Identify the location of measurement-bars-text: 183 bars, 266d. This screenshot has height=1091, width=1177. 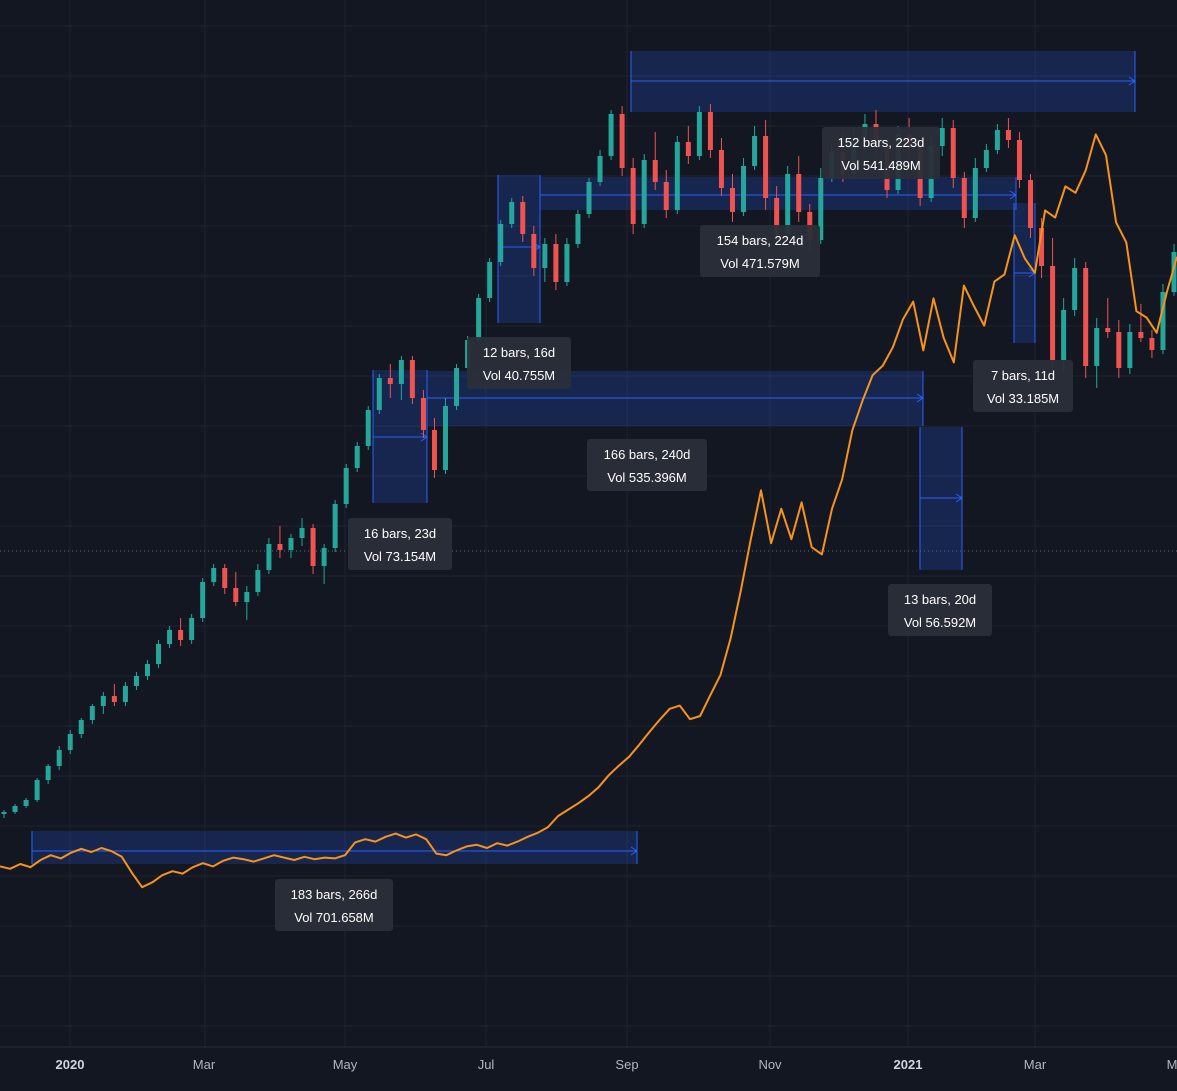
(334, 894).